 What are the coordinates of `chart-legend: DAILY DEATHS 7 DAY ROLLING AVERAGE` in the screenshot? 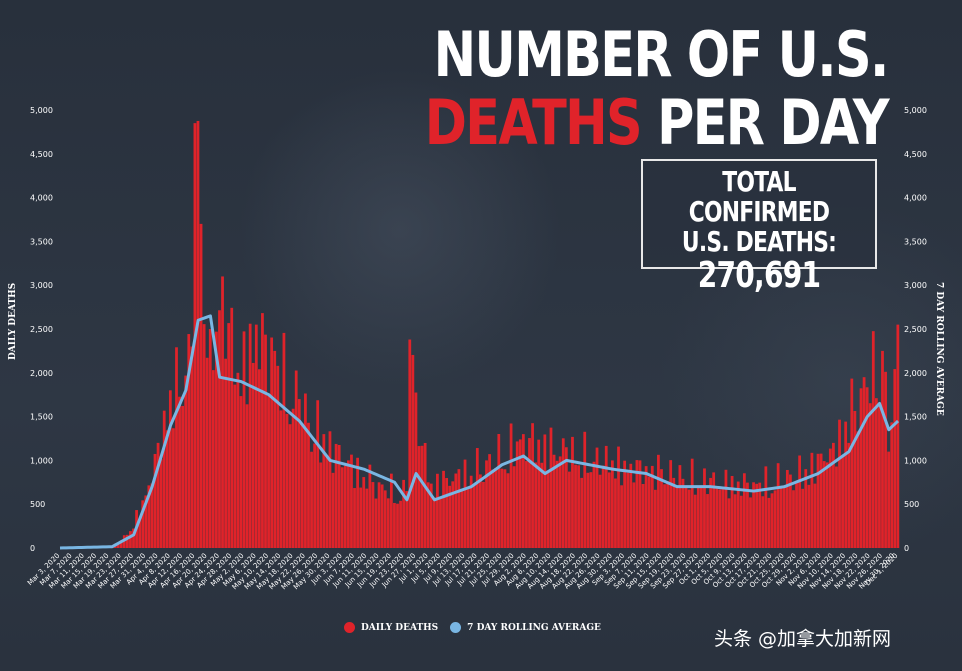 It's located at (478, 627).